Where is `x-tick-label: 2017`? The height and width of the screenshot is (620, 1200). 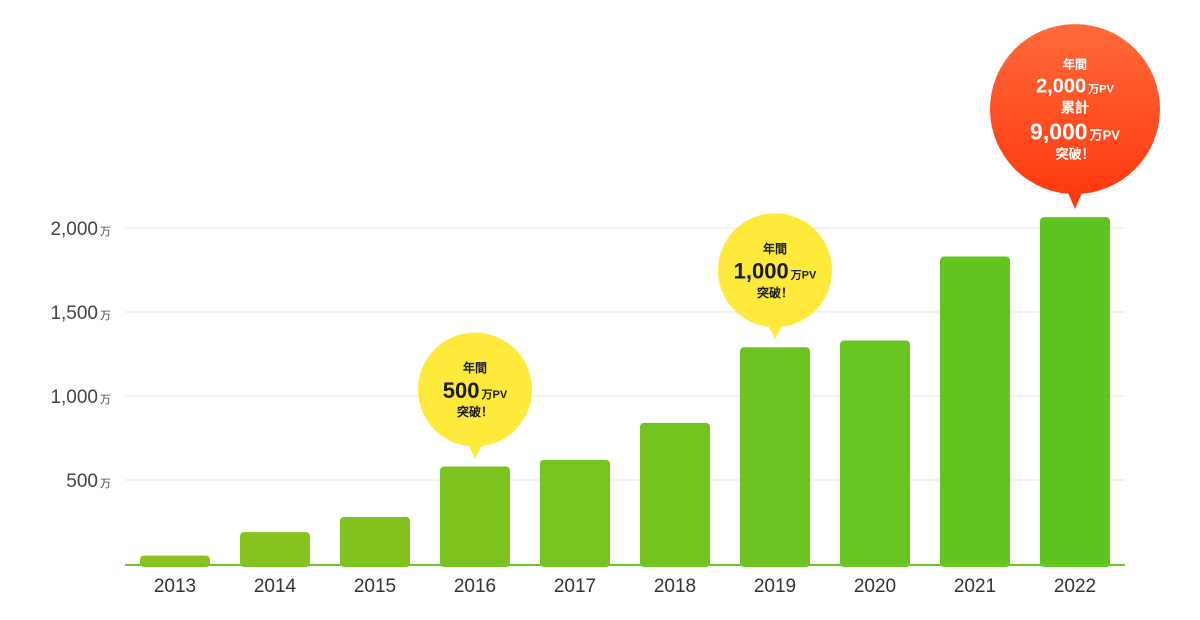
x-tick-label: 2017 is located at coordinates (575, 586).